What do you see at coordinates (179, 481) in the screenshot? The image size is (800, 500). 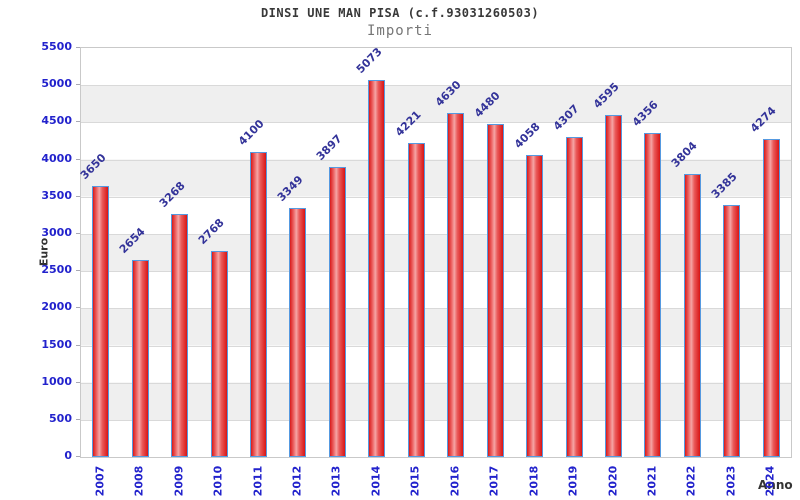 I see `x-tick-label-text: 2009` at bounding box center [179, 481].